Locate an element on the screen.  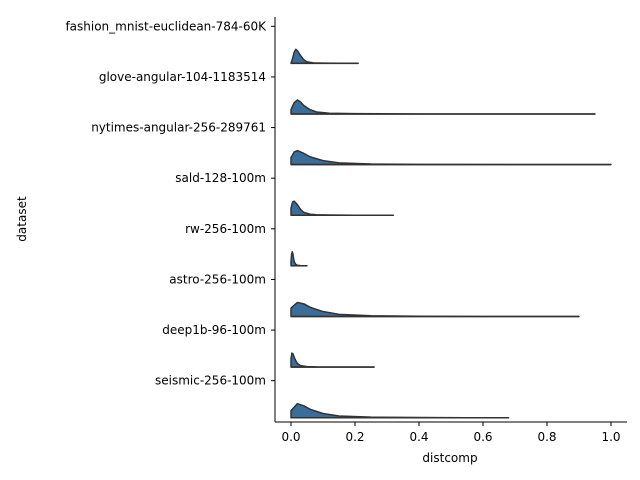
x-tick-label: 0.0 is located at coordinates (290, 437).